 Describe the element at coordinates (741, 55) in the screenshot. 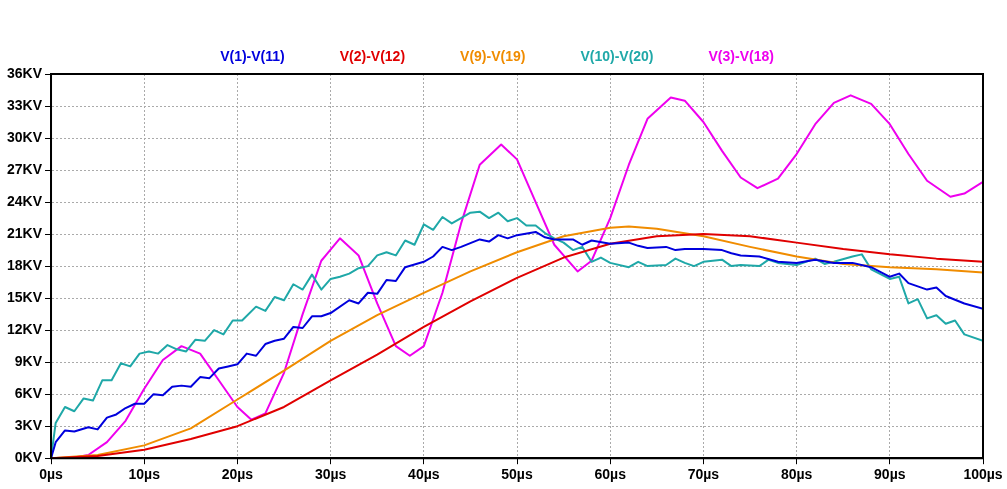

I see `text: V(3)-V(18)` at that location.